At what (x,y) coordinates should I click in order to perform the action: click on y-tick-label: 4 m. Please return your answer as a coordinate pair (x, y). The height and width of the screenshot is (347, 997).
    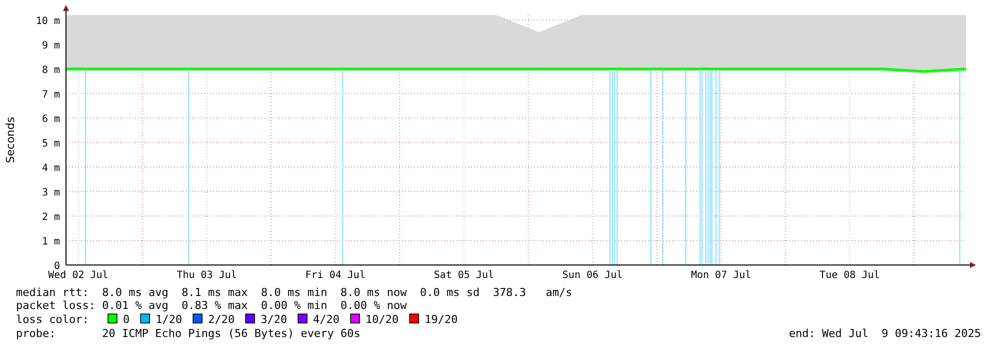
    Looking at the image, I should click on (51, 168).